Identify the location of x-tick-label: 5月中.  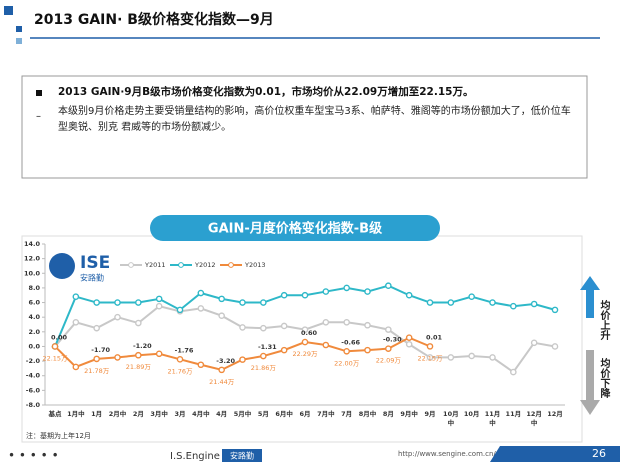
(243, 413).